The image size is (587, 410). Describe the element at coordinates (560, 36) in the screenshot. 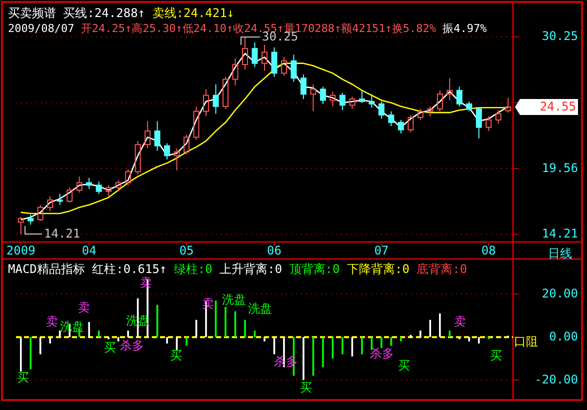

I see `y-tick-label: 30.25` at that location.